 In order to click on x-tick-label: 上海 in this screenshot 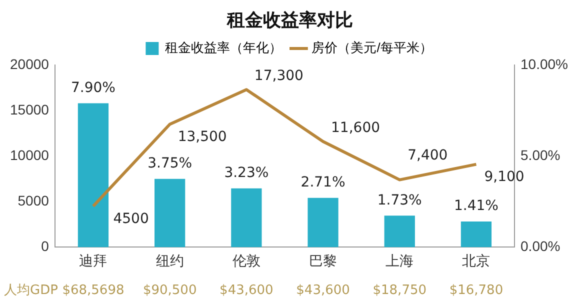, I will do `click(400, 260)`.